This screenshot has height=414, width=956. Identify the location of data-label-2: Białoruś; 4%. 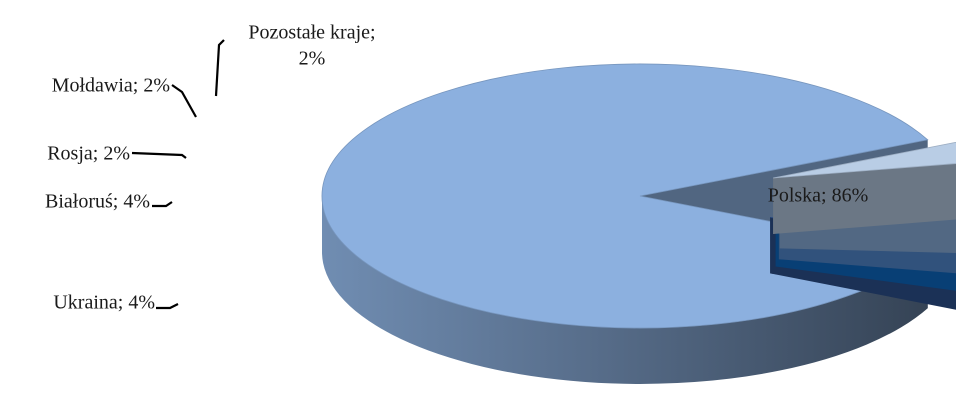
(109, 202).